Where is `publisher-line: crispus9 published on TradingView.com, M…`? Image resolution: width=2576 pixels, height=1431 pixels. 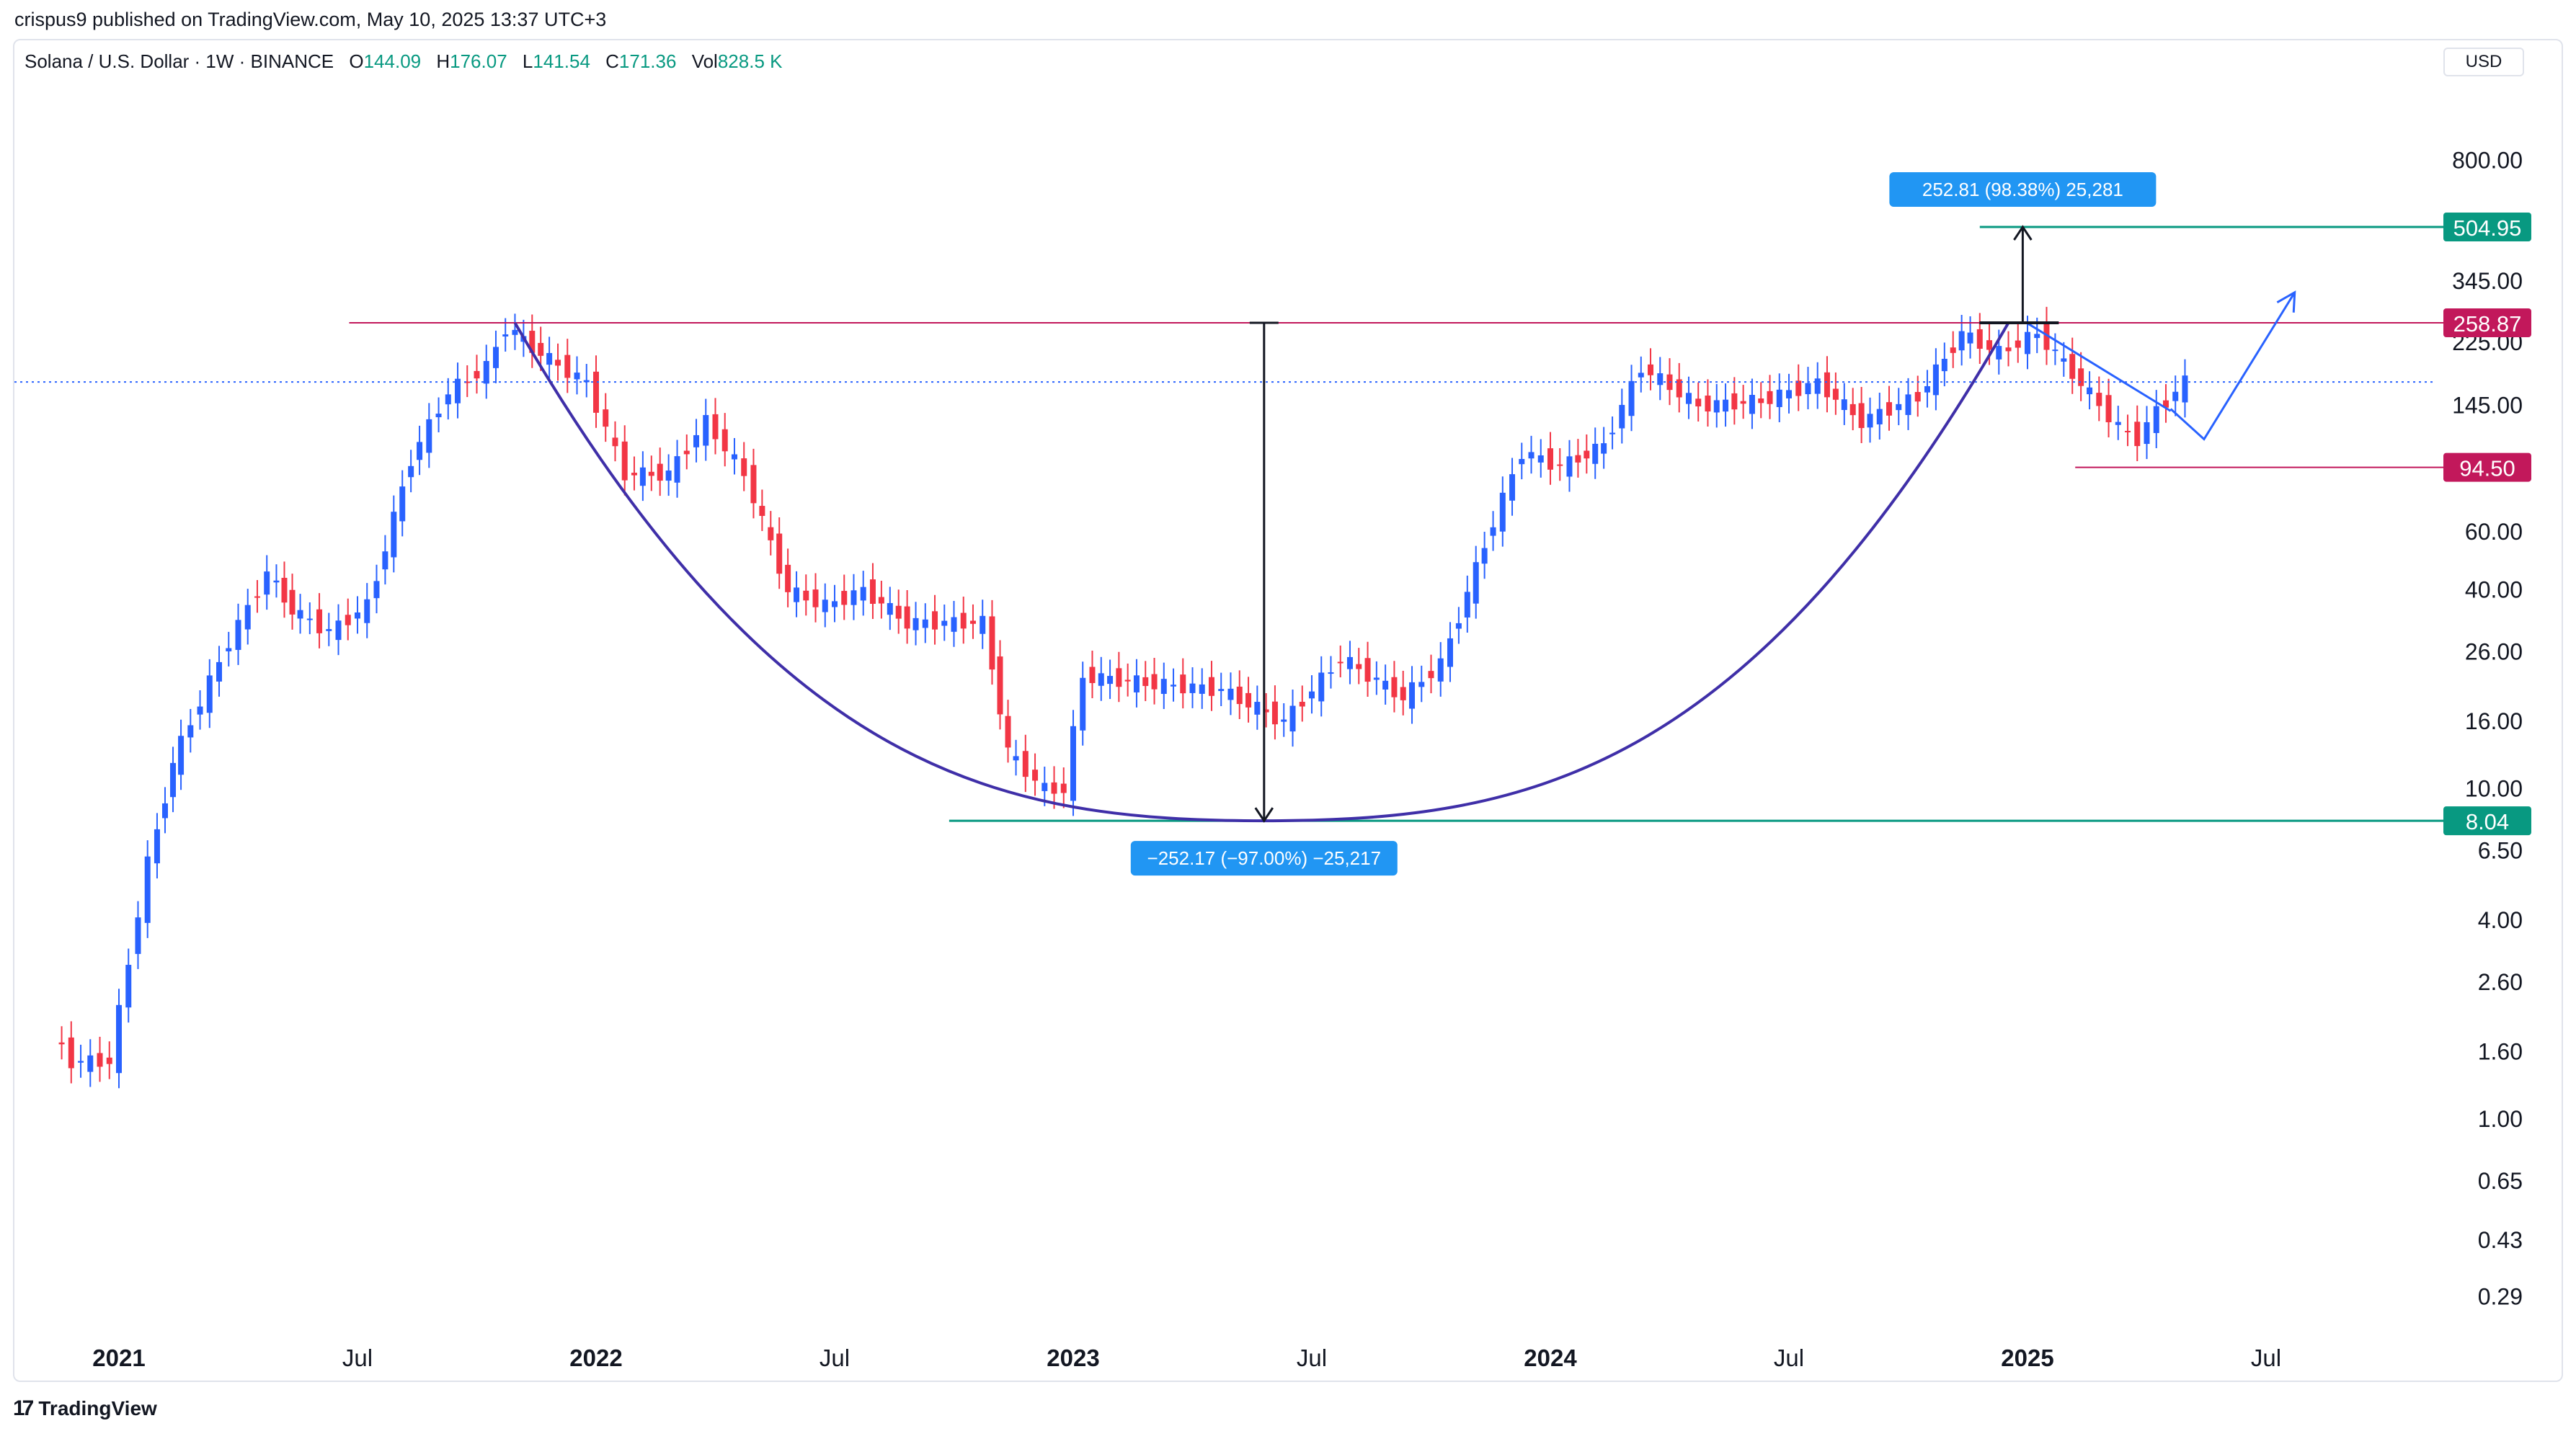
publisher-line: crispus9 published on TradingView.com, M… is located at coordinates (310, 20).